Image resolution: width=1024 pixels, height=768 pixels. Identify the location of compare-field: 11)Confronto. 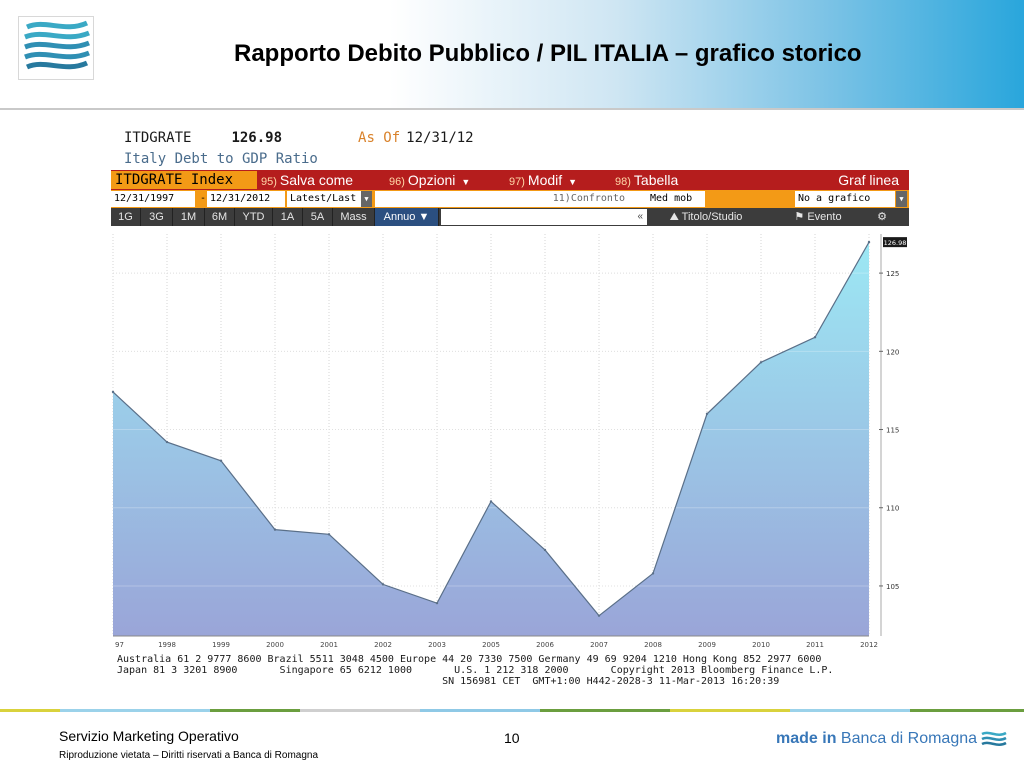
(540, 199).